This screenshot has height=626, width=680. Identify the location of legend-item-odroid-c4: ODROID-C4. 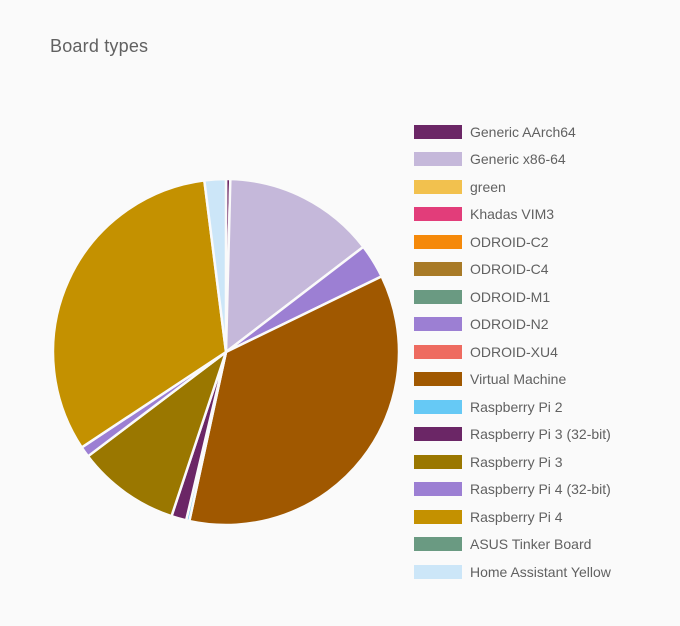
(512, 270).